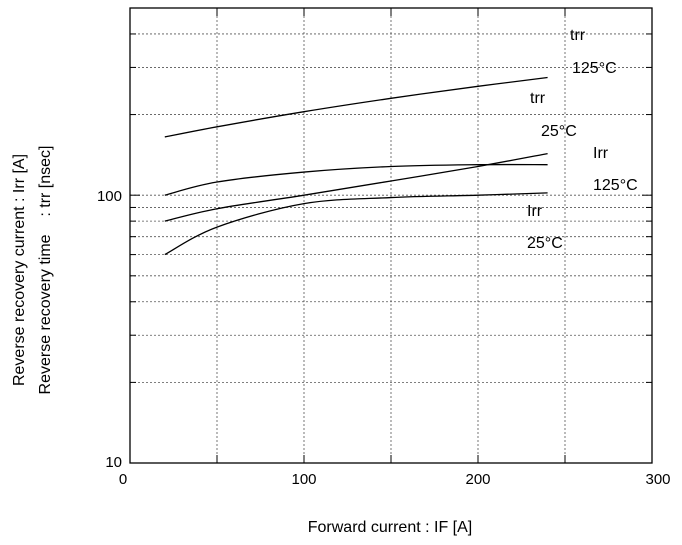  I want to click on x-axis-title: Forward current : IF [A], so click(390, 527).